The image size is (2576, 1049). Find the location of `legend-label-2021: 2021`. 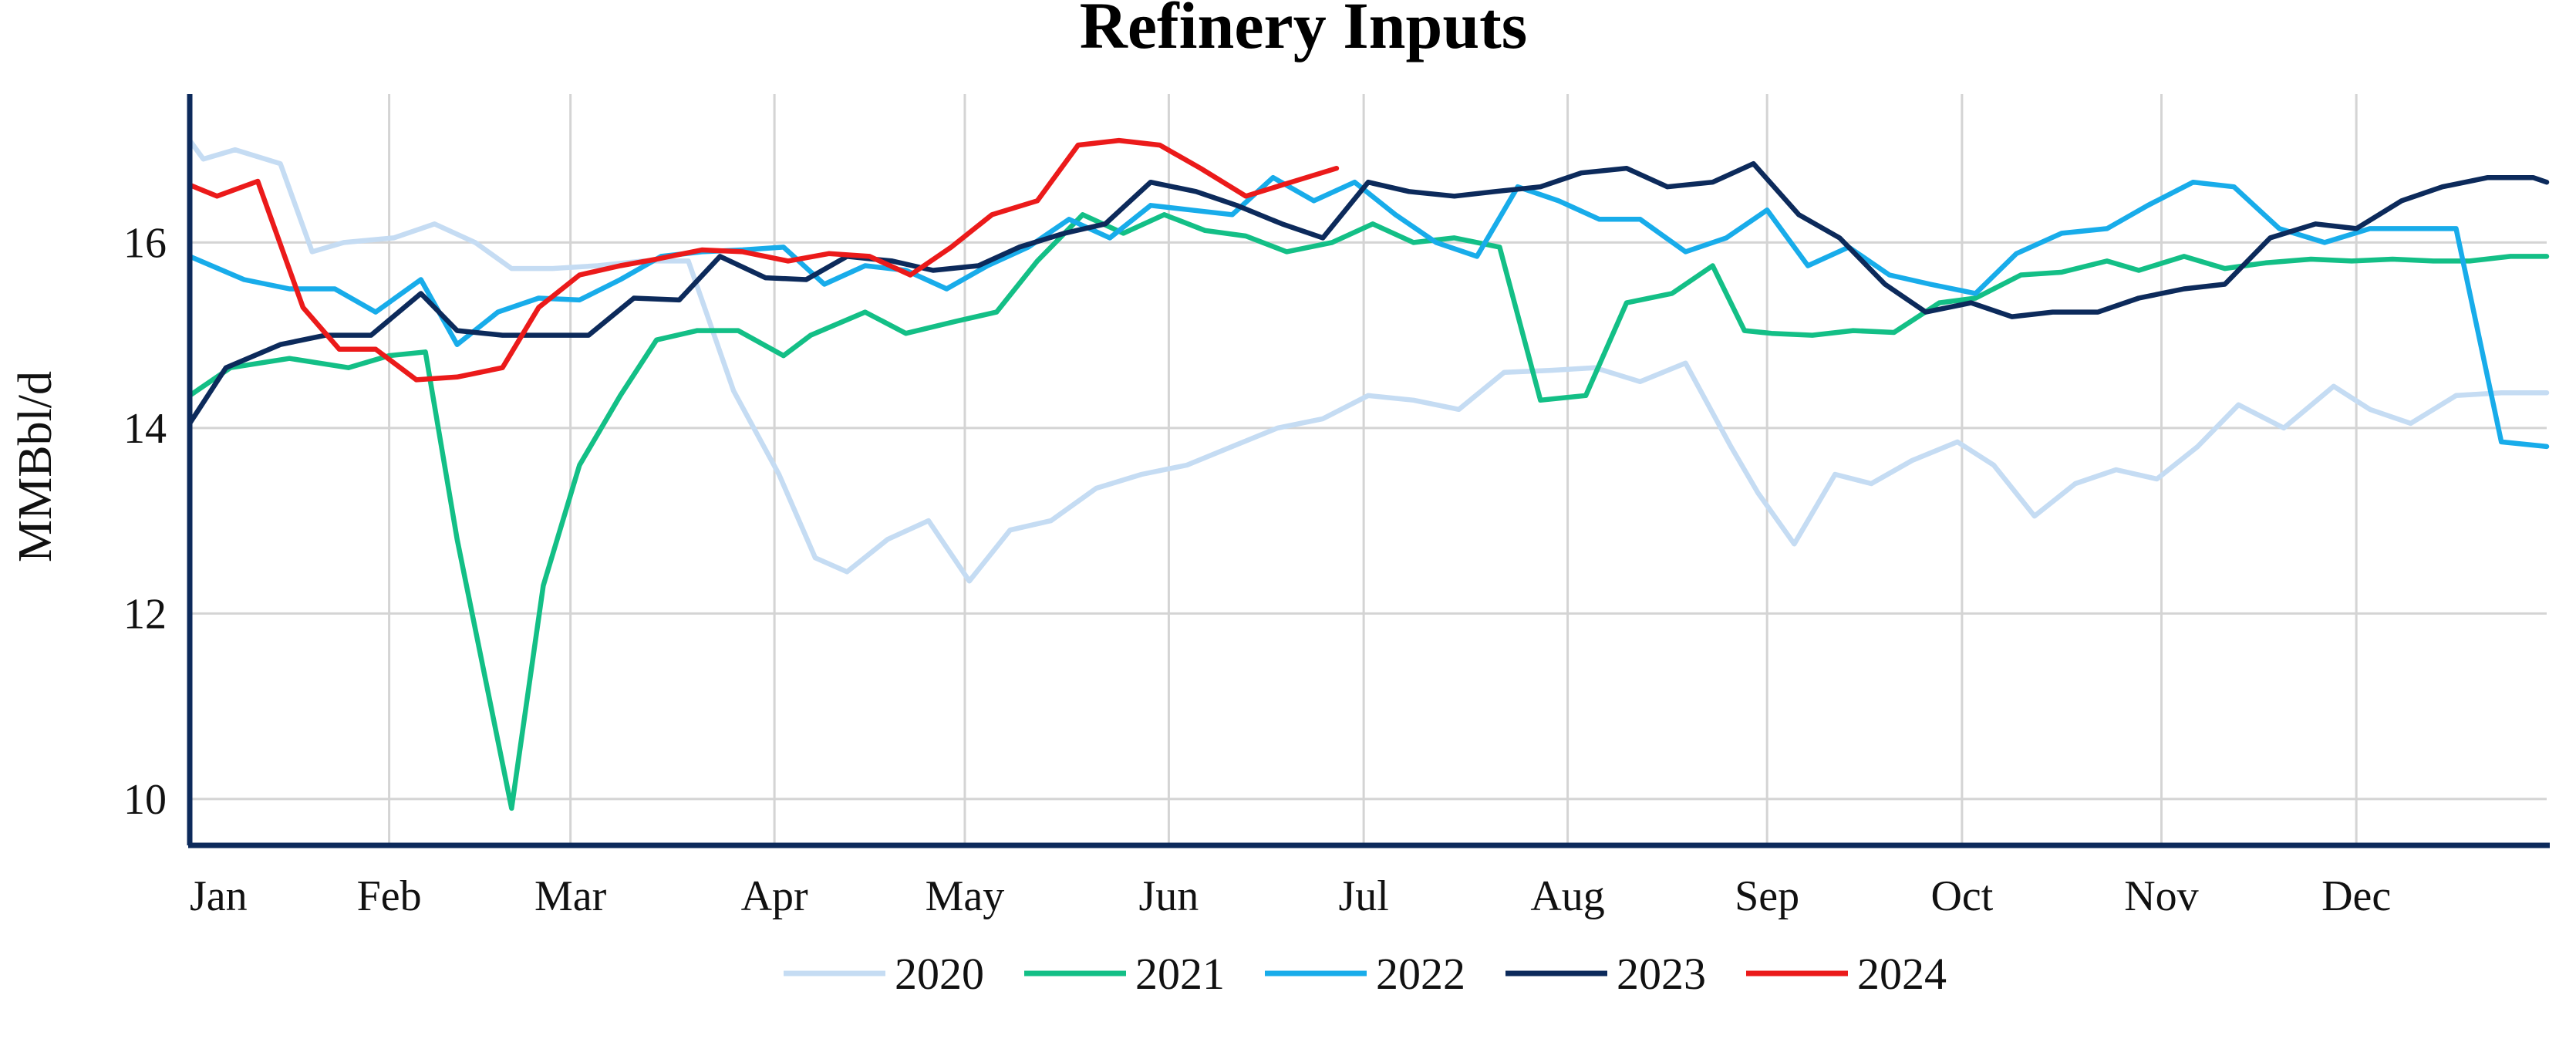

legend-label-2021: 2021 is located at coordinates (1180, 974).